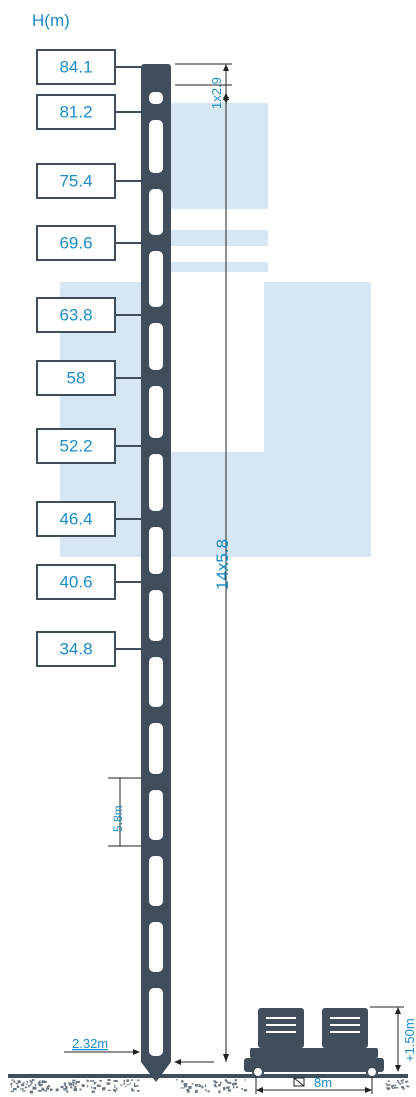 The width and height of the screenshot is (416, 1097). I want to click on height-label-value: 52.2, so click(75, 446).